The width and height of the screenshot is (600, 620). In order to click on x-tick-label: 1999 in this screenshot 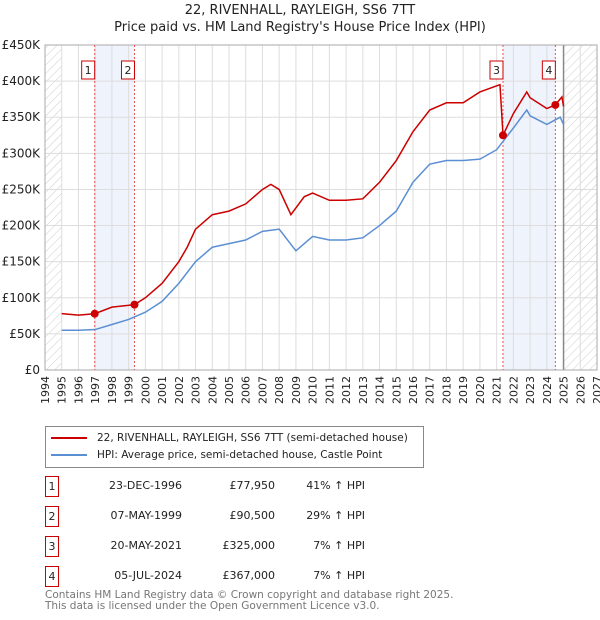, I will do `click(129, 390)`.